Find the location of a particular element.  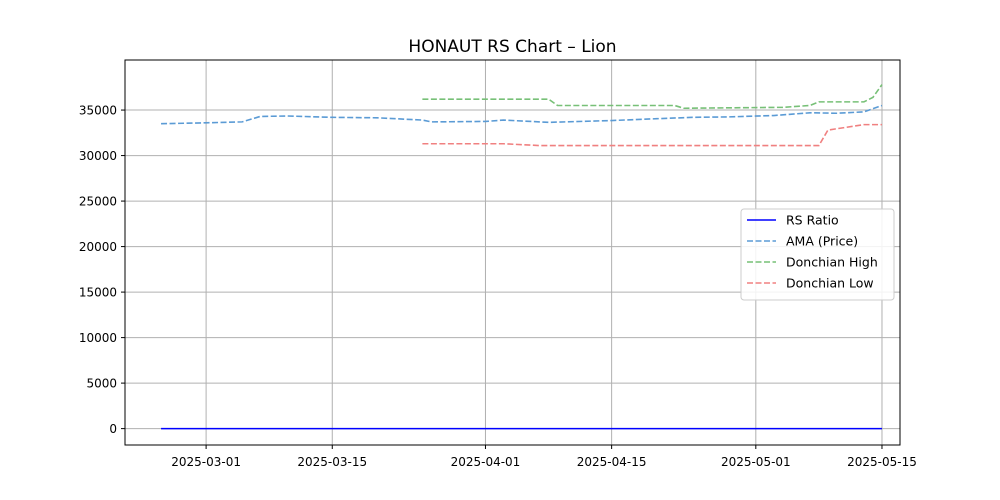

y-tick-label: 15000 is located at coordinates (98, 293).